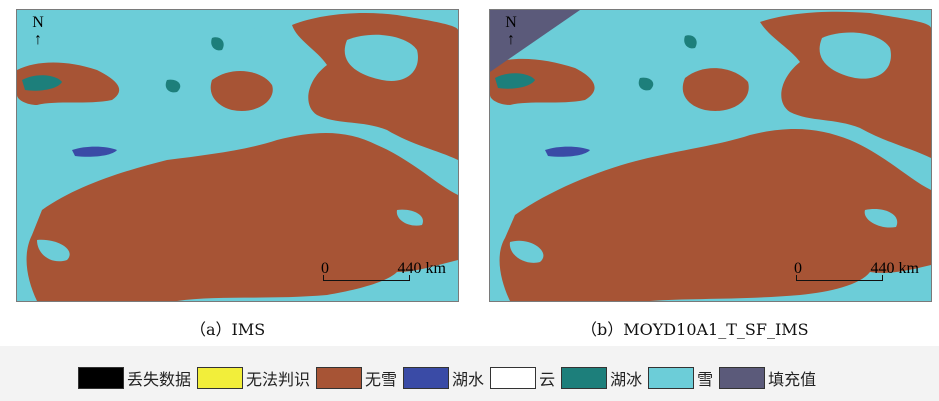 The width and height of the screenshot is (939, 401). I want to click on legend-label: 丢失数据, so click(159, 379).